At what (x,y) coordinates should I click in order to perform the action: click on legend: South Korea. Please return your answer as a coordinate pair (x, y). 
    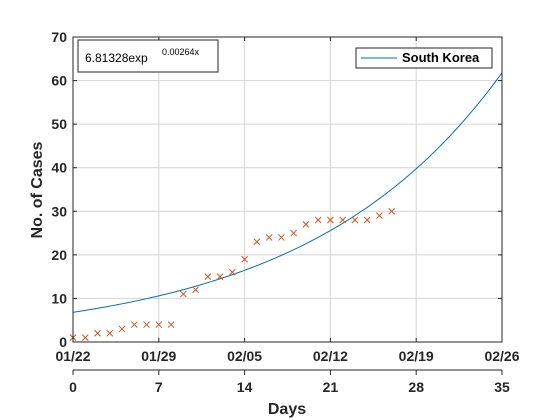
    Looking at the image, I should click on (424, 58).